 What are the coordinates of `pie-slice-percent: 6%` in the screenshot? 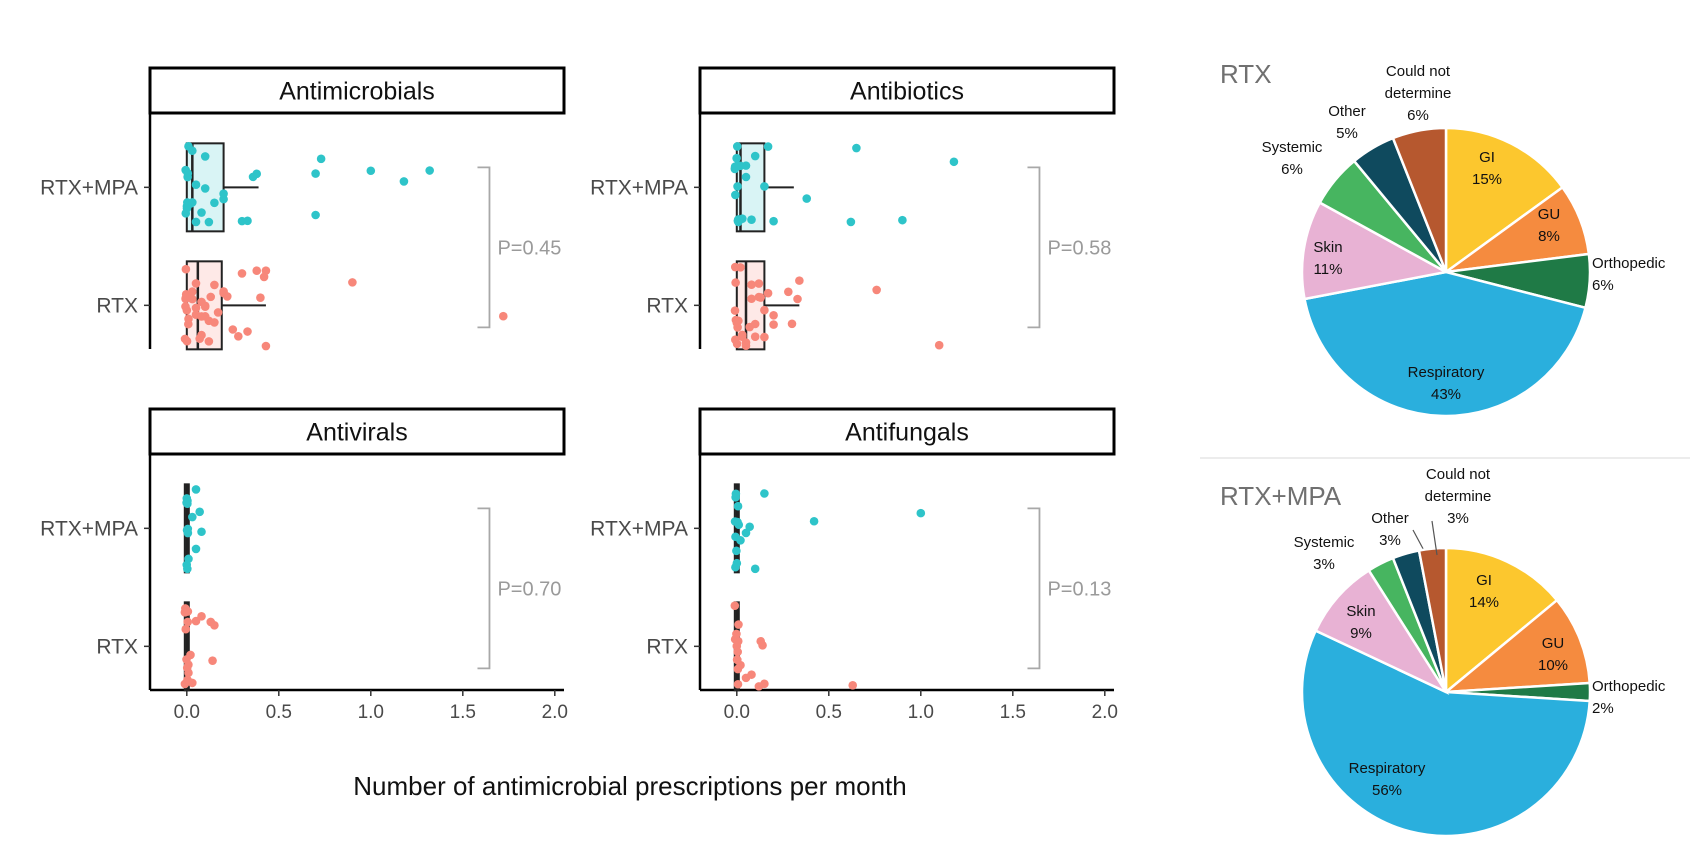 It's located at (1418, 115).